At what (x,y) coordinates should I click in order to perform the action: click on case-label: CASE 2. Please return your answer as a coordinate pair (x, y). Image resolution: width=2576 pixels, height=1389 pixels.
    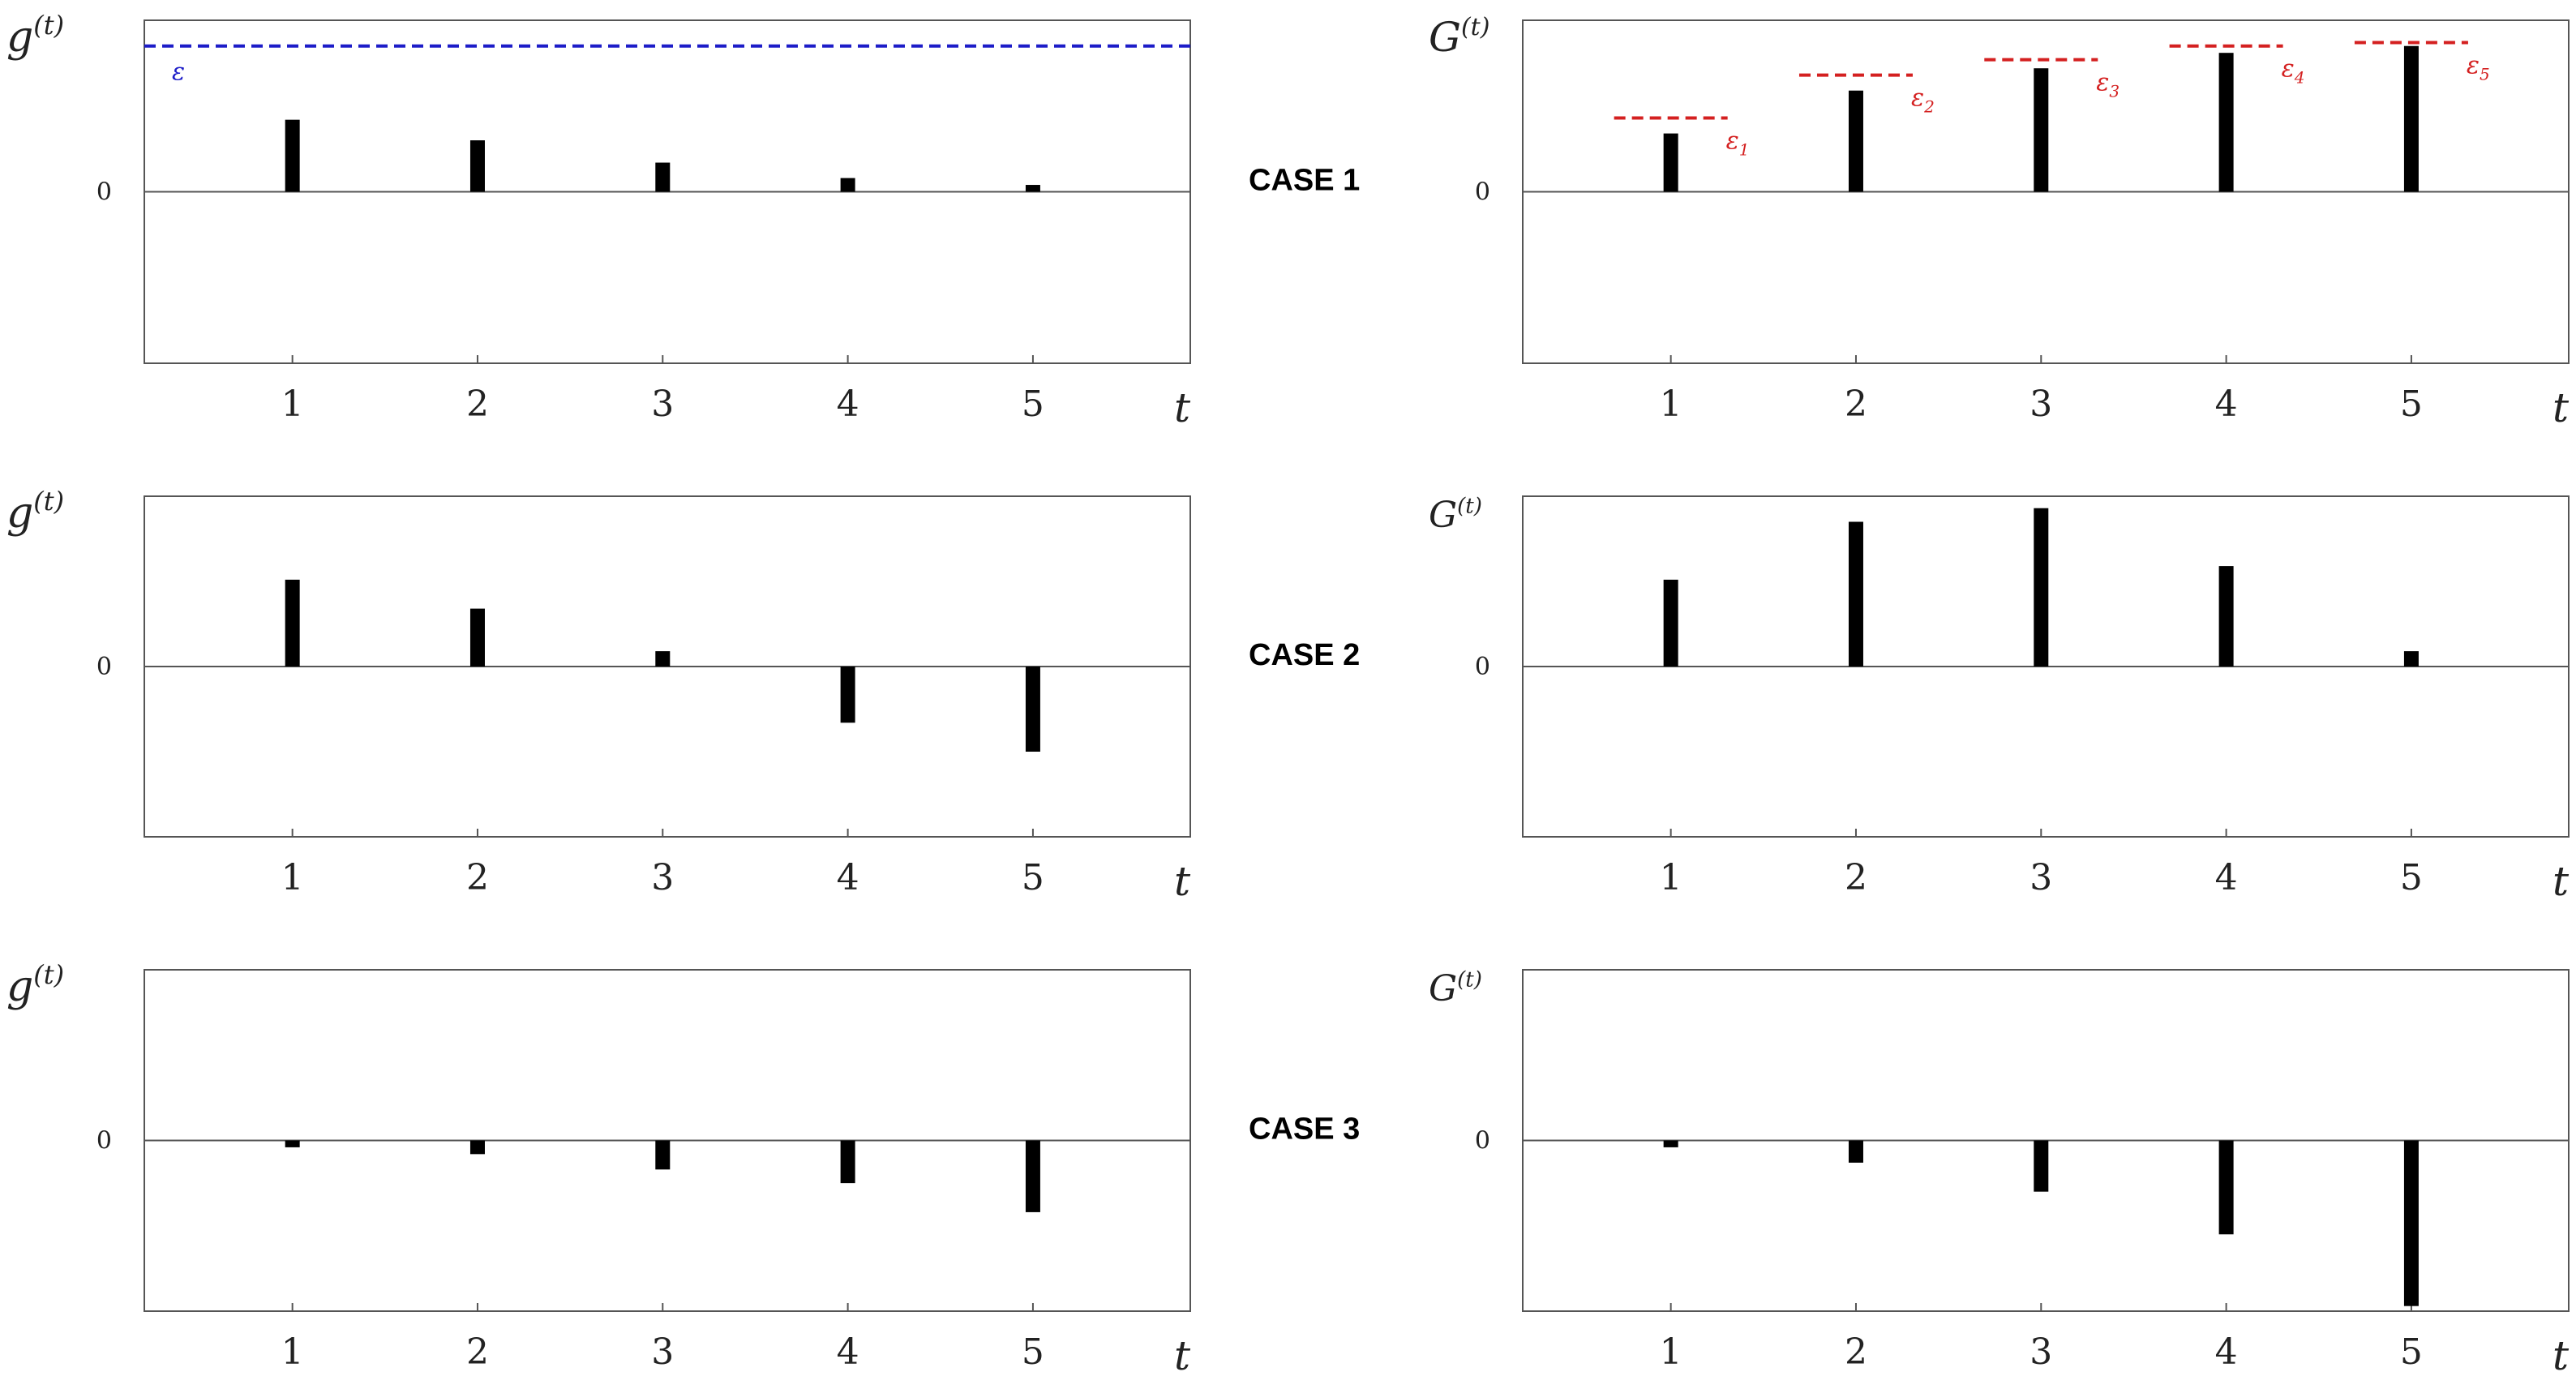
    Looking at the image, I should click on (1304, 655).